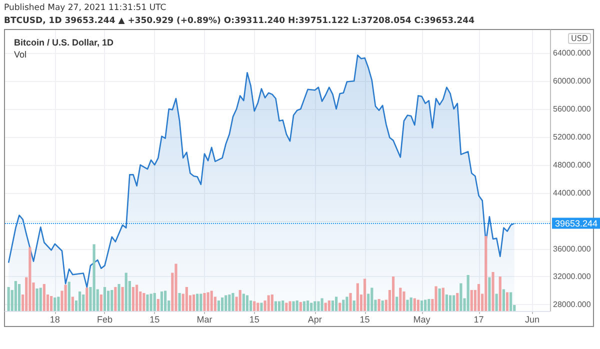  I want to click on x-tick-label: 18, so click(55, 319).